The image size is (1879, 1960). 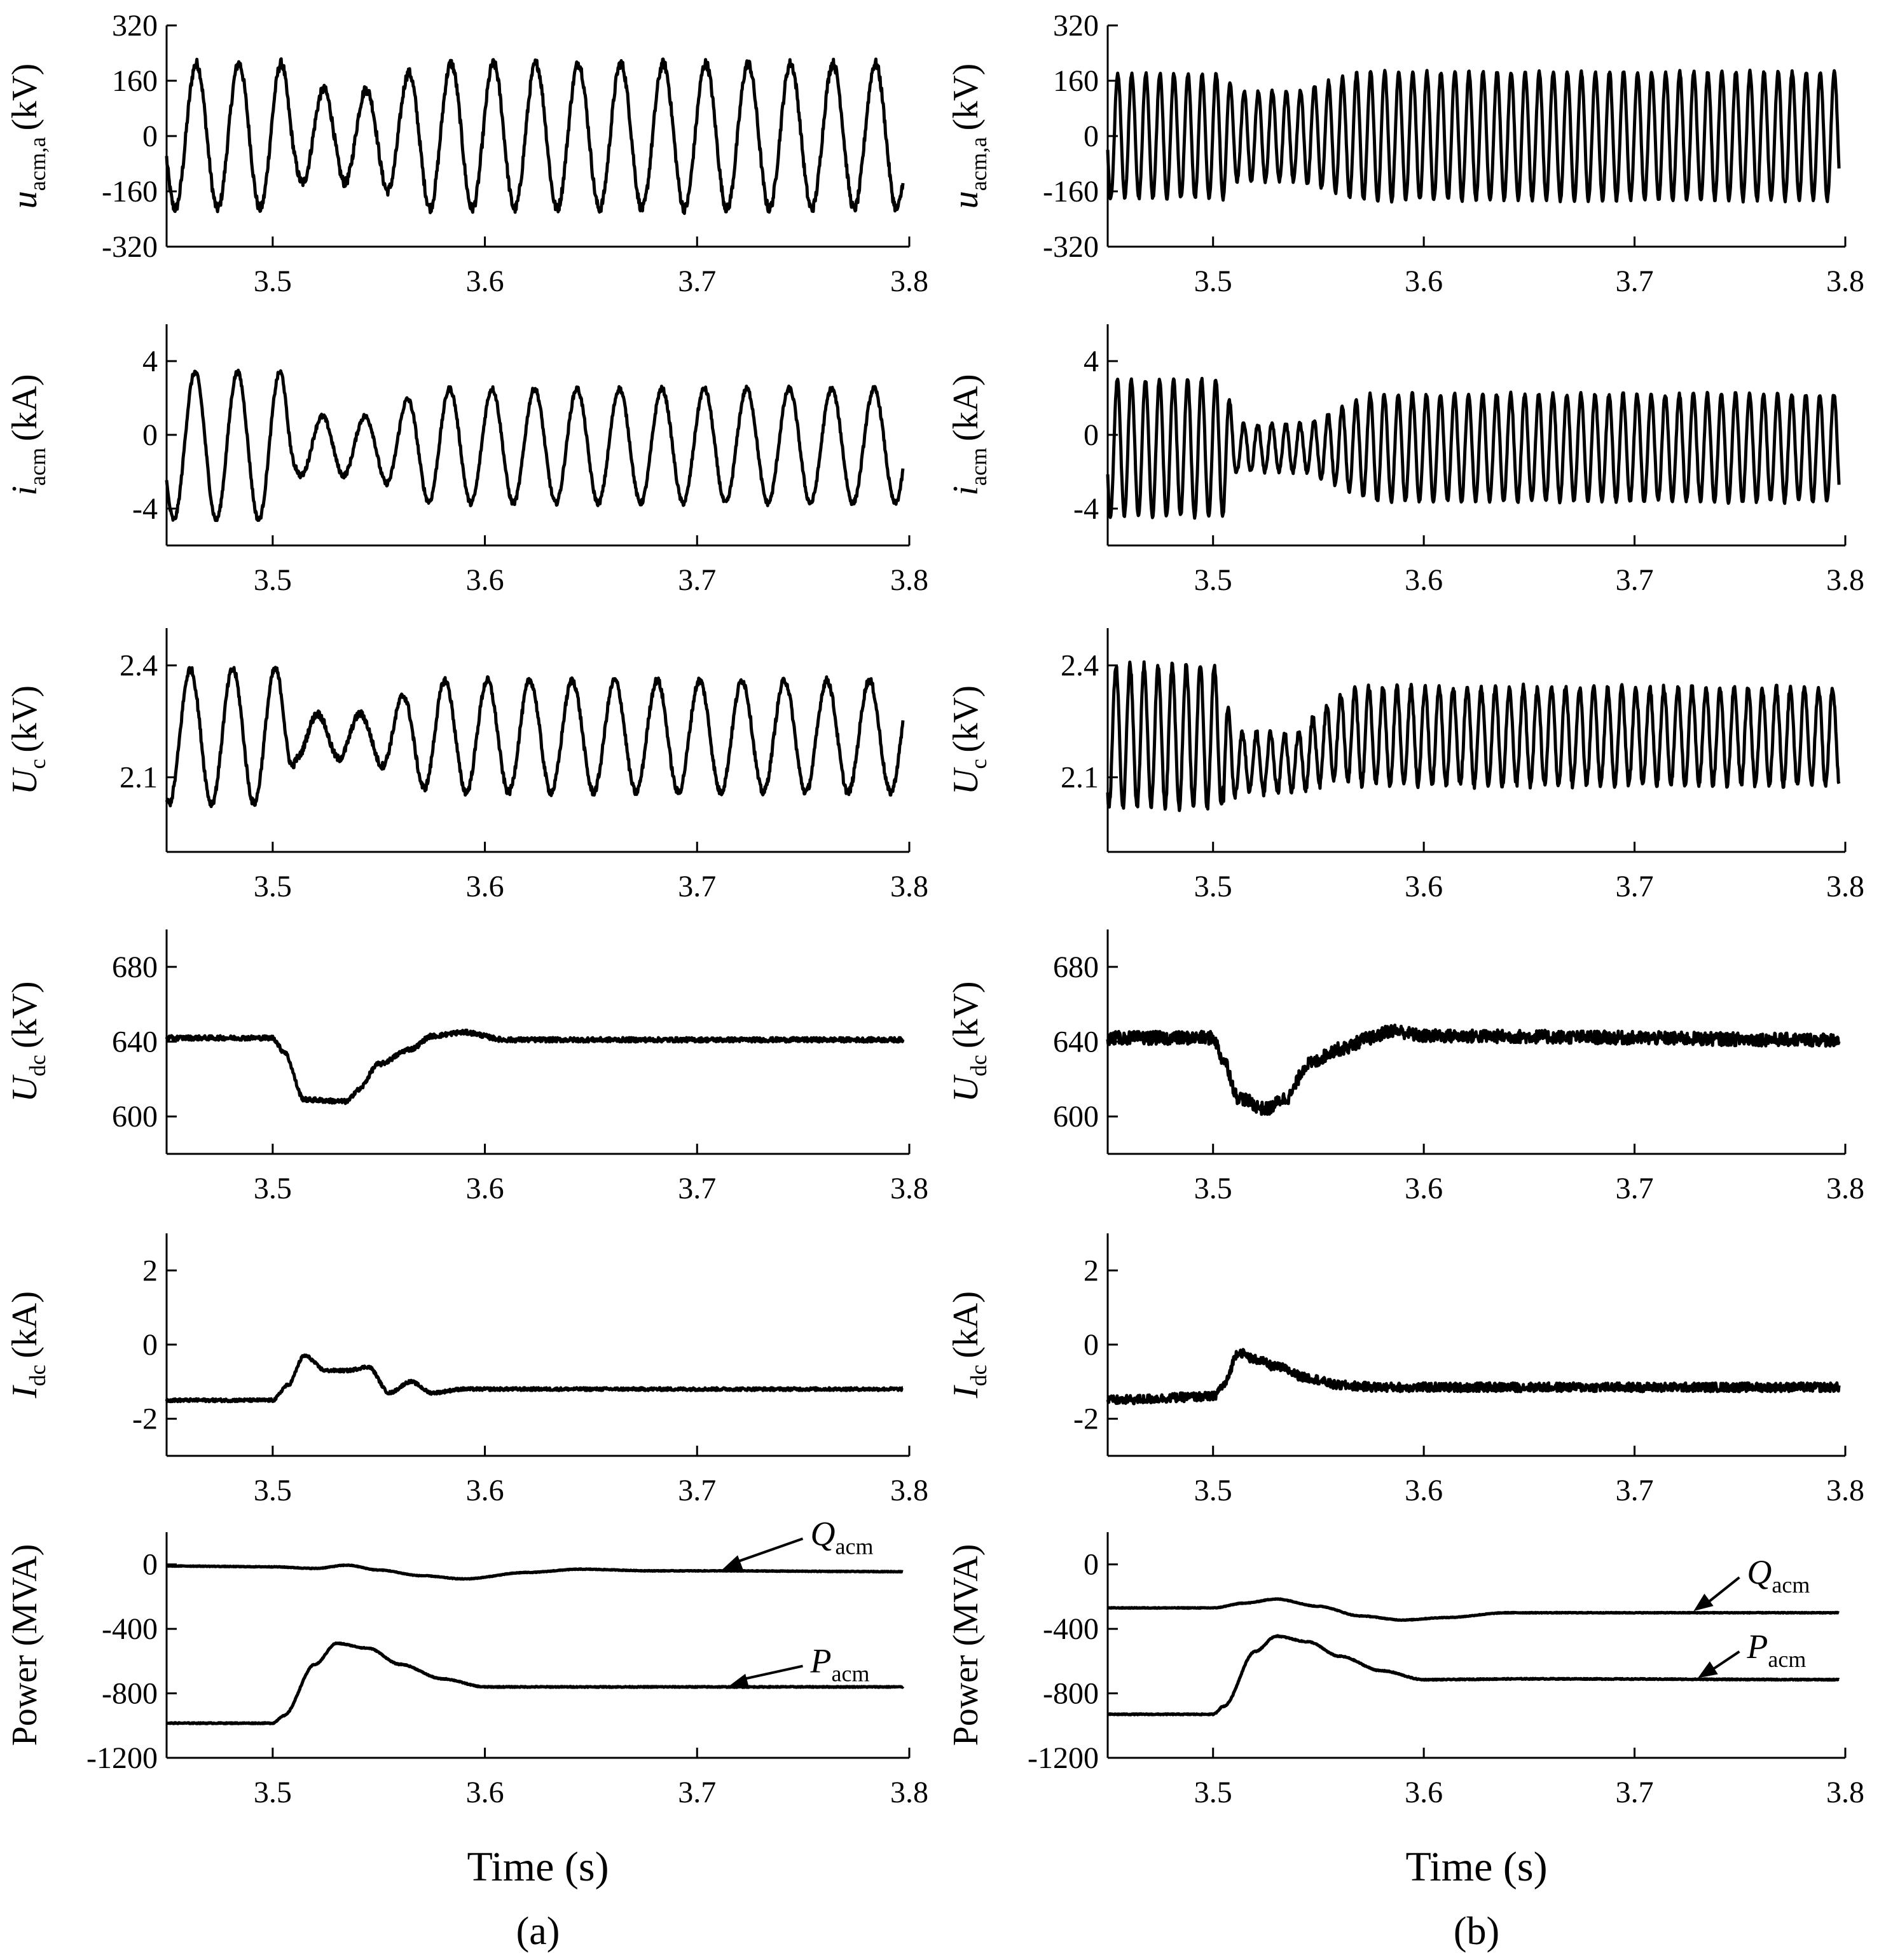 I want to click on annotation-arrow-acm-q, so click(x=1722, y=1591).